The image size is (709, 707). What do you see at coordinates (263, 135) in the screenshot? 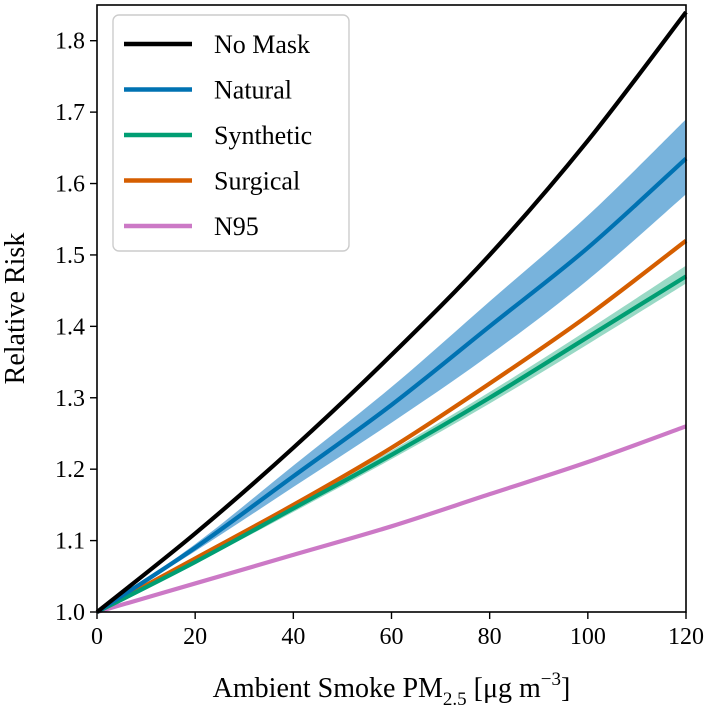
I see `legend-label-synthetic: Synthetic` at bounding box center [263, 135].